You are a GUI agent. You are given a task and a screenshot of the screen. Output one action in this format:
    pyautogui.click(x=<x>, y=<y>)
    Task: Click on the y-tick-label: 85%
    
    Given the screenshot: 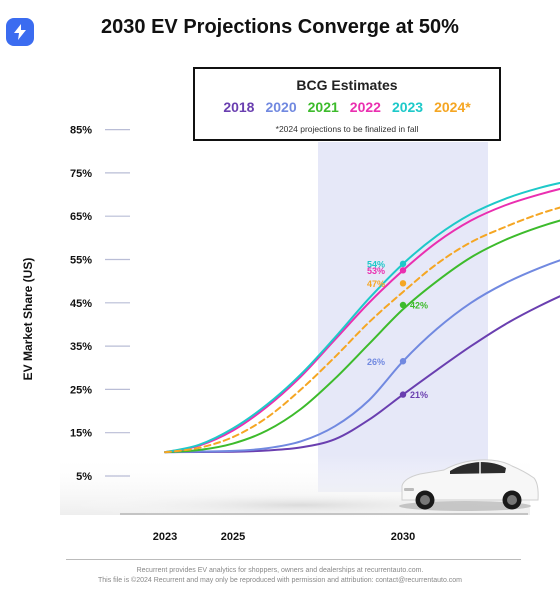 What is the action you would take?
    pyautogui.click(x=81, y=131)
    